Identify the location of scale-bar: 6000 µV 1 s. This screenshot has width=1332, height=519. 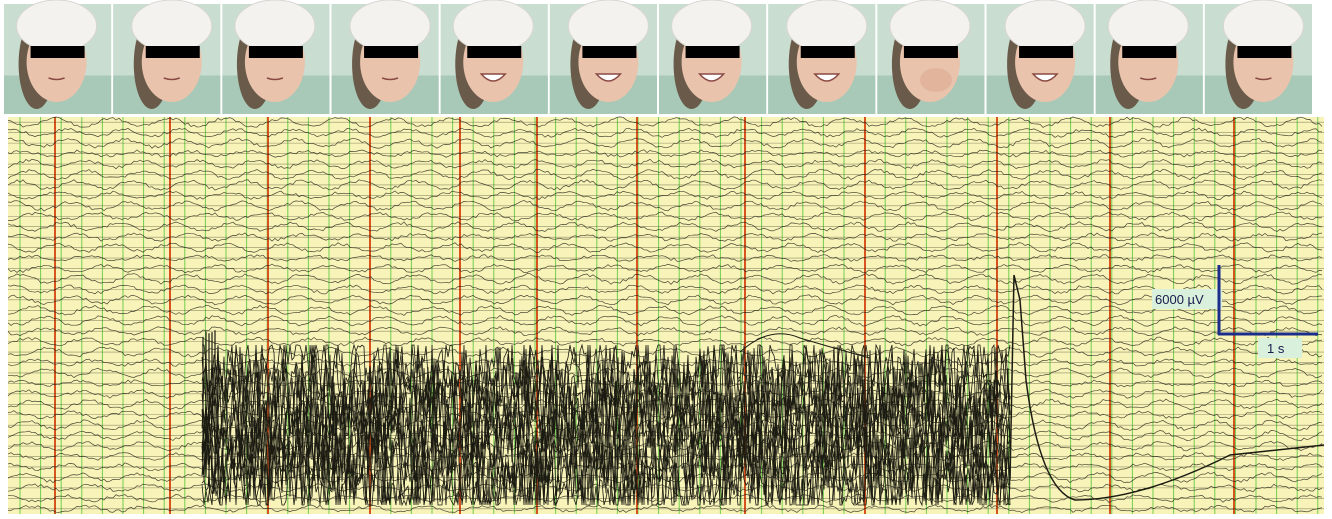
(1235, 311).